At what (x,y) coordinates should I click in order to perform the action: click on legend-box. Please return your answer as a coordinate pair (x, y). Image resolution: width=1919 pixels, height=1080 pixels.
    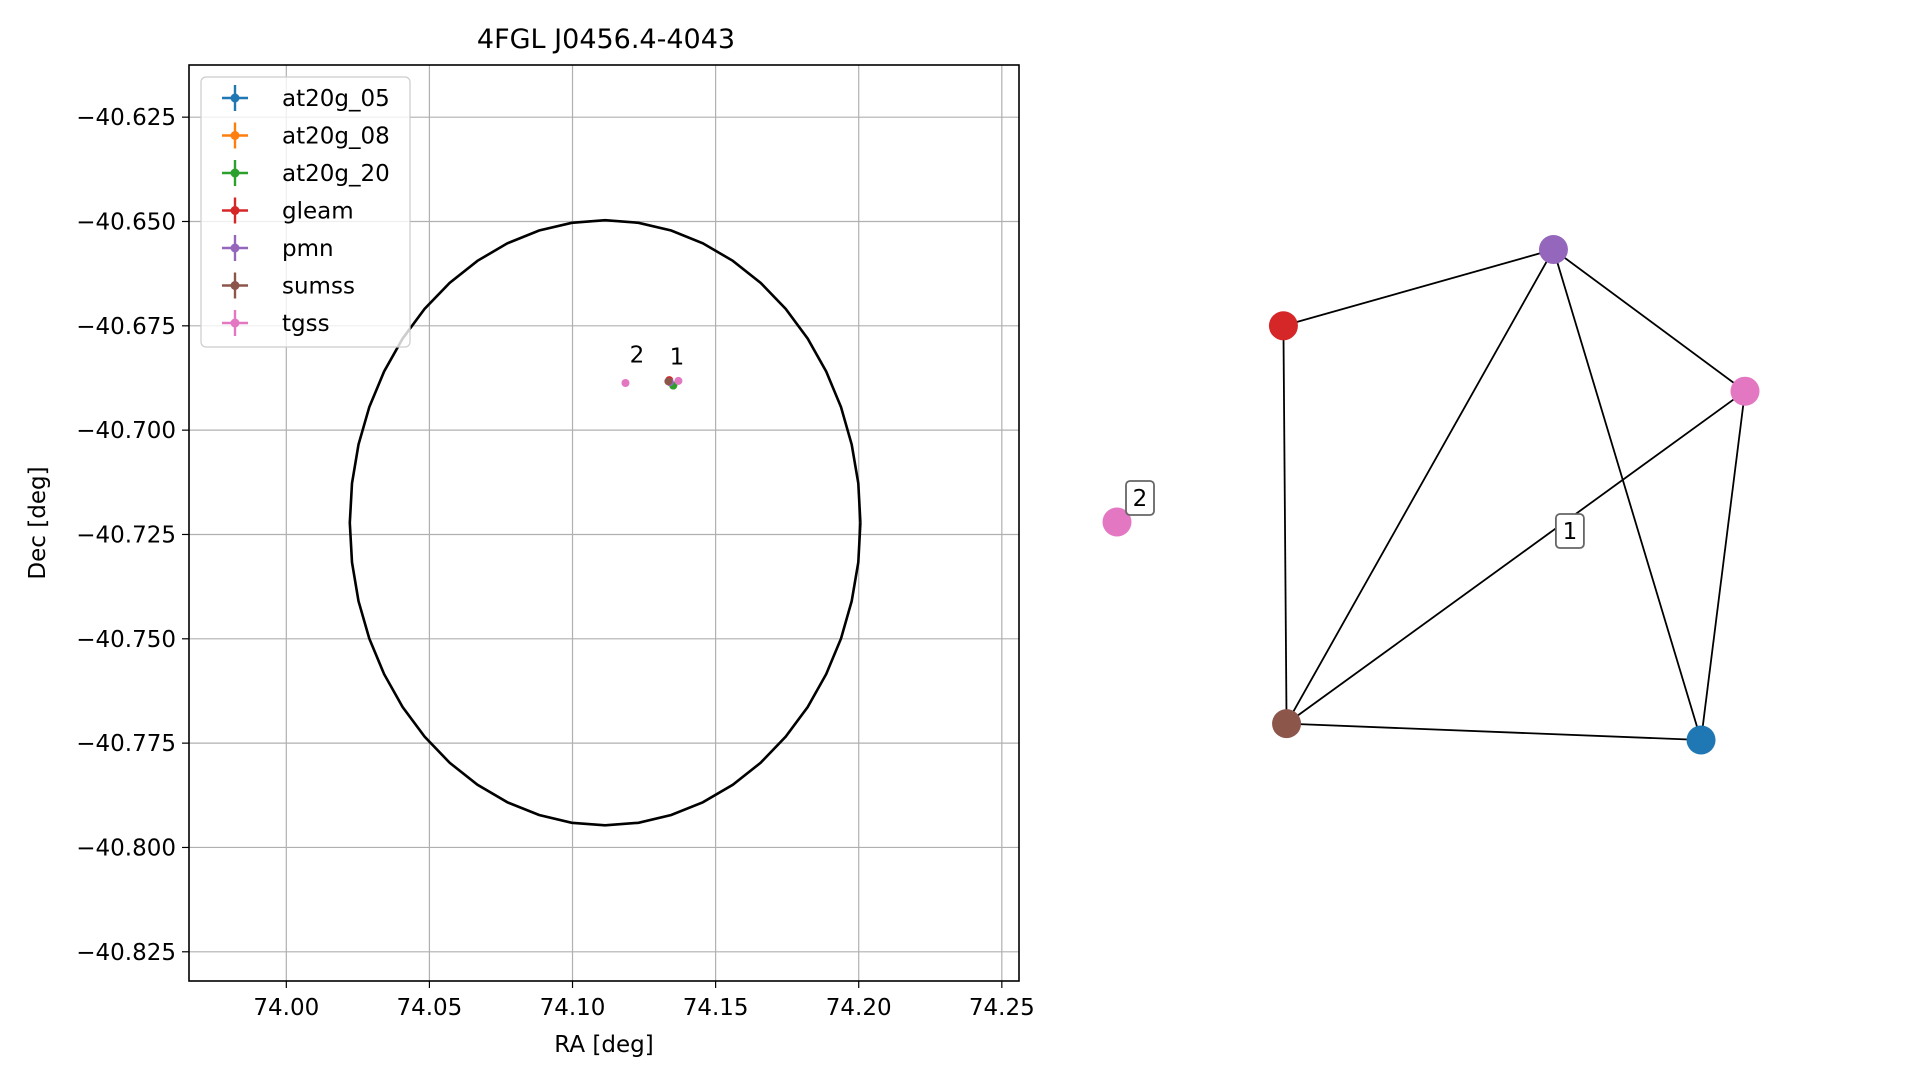
    Looking at the image, I should click on (305, 212).